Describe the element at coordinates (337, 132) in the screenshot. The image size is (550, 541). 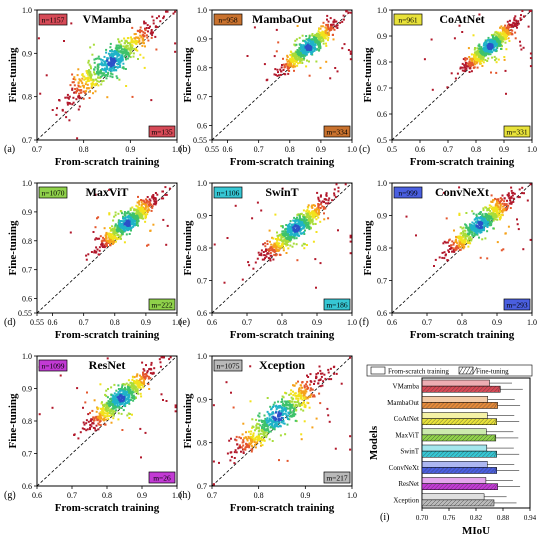
I see `m-badge-label: m=334` at that location.